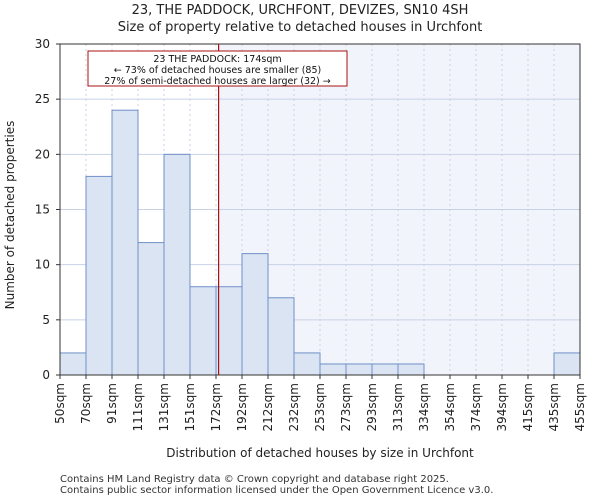 The width and height of the screenshot is (600, 500). I want to click on x-tick-label: 50sqm, so click(60, 403).